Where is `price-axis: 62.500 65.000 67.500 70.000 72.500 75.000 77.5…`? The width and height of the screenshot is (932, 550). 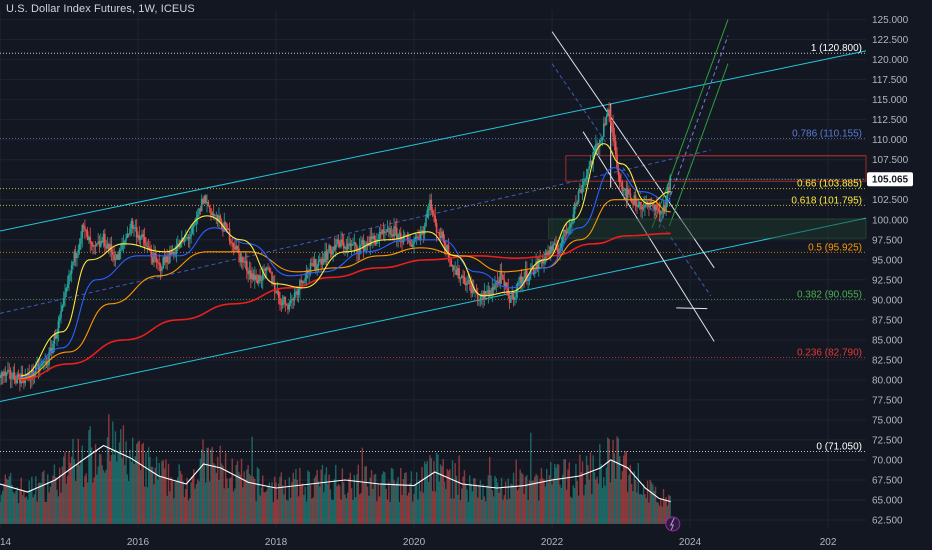
price-axis: 62.500 65.000 67.500 70.000 72.500 75.000 77.5… is located at coordinates (890, 270).